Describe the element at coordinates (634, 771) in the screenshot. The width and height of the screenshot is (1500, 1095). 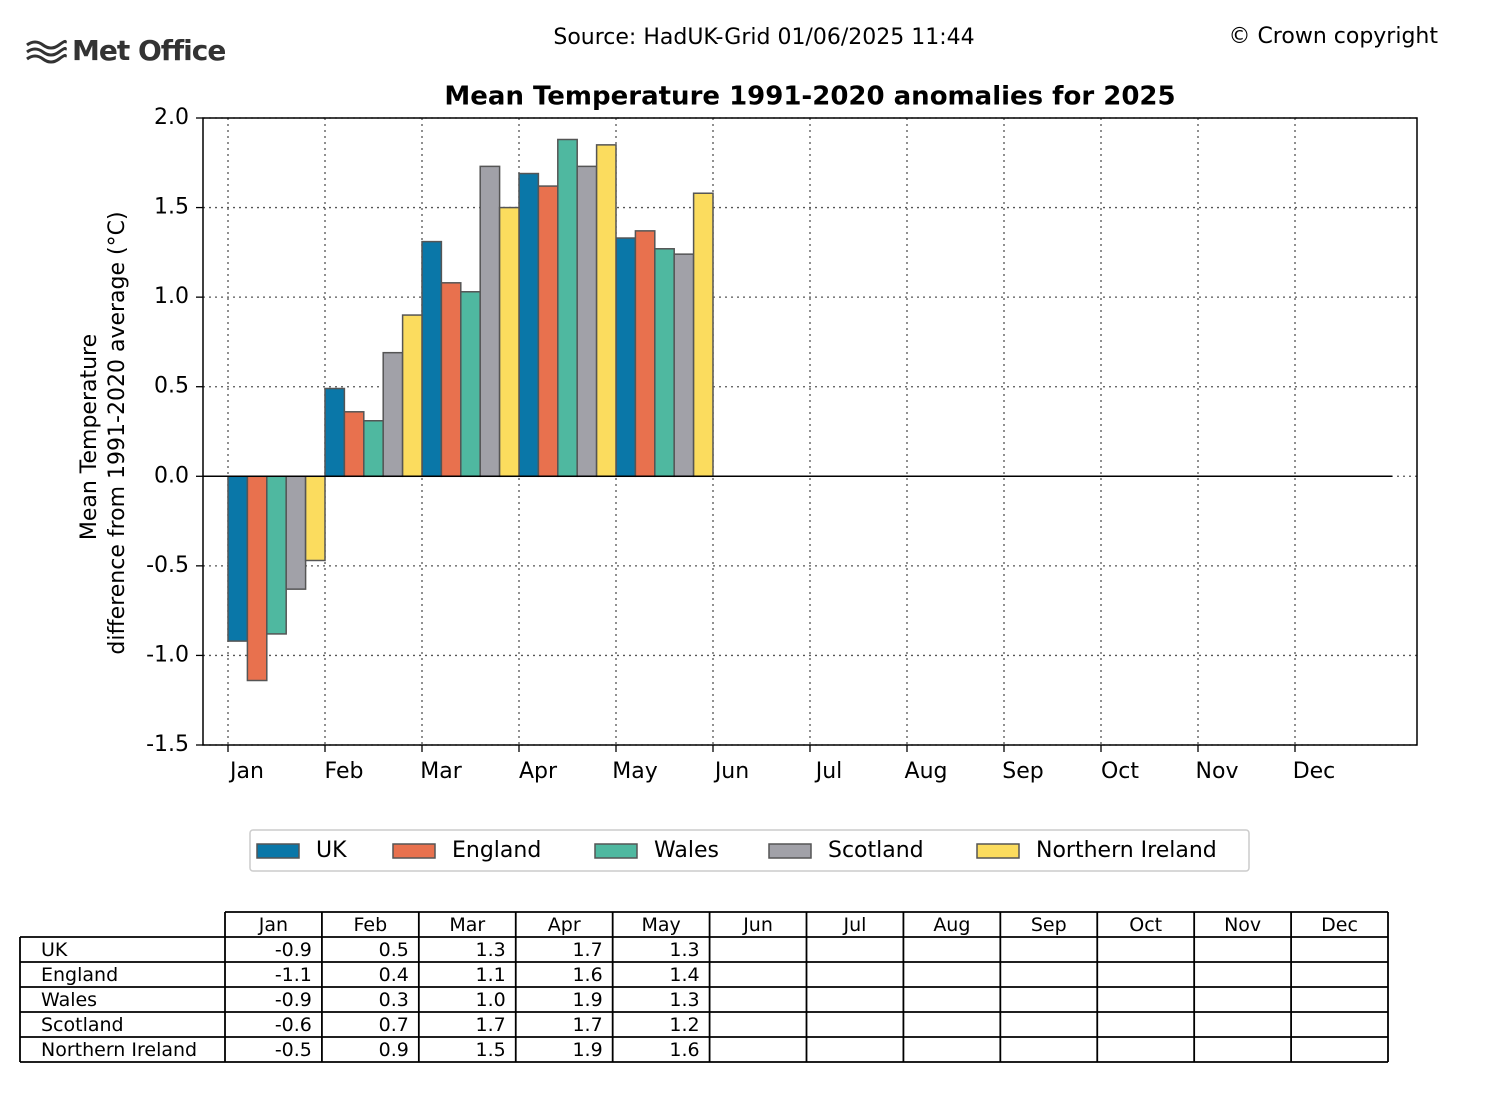
I see `x-tick-label: May` at that location.